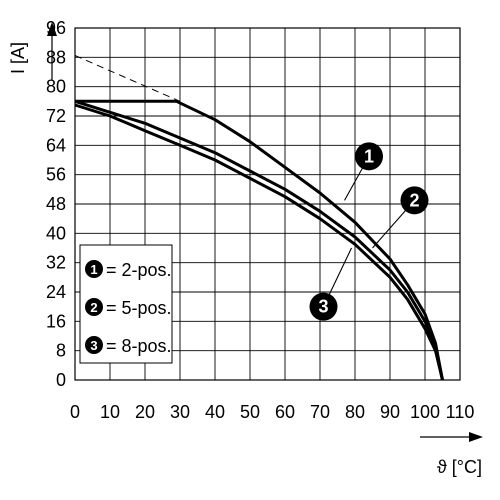  I want to click on x-tick-label: 90, so click(390, 412).